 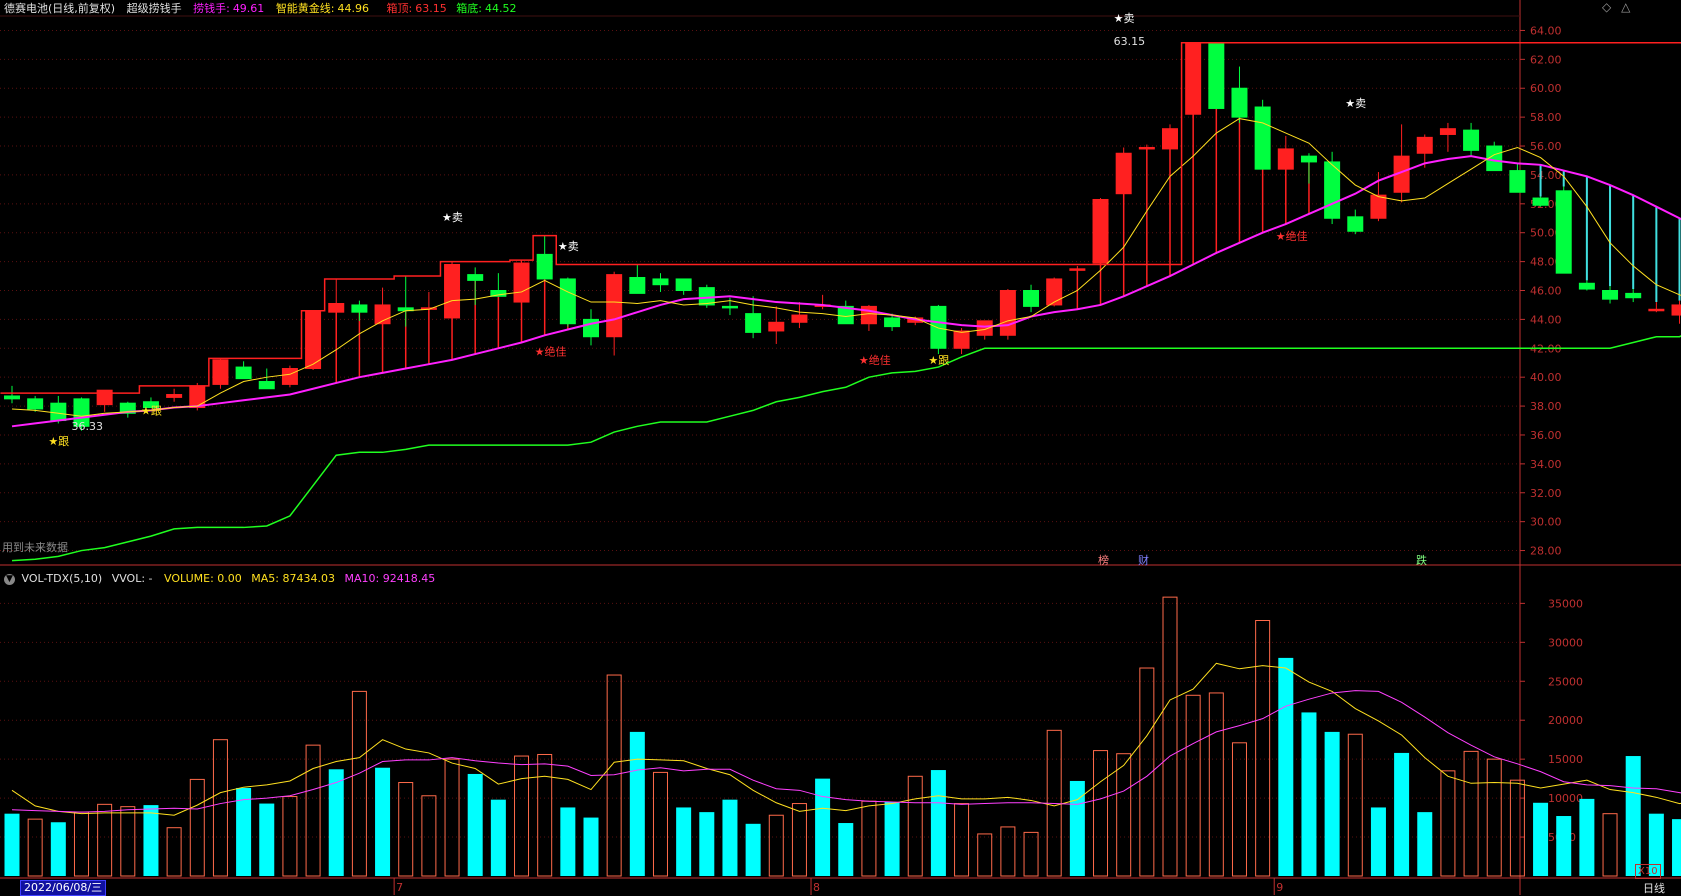 I want to click on volume-axis: 5000100001500020000250003000035000, so click(x=1551, y=720).